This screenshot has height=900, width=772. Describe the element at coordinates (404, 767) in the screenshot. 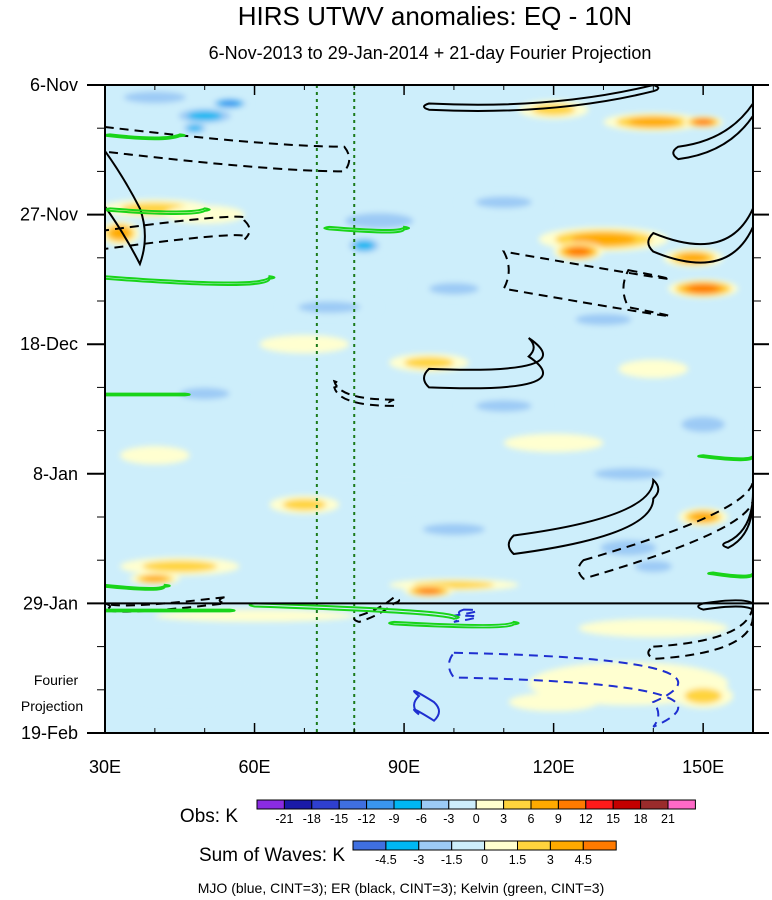

I see `x-tick-label: 90E` at that location.